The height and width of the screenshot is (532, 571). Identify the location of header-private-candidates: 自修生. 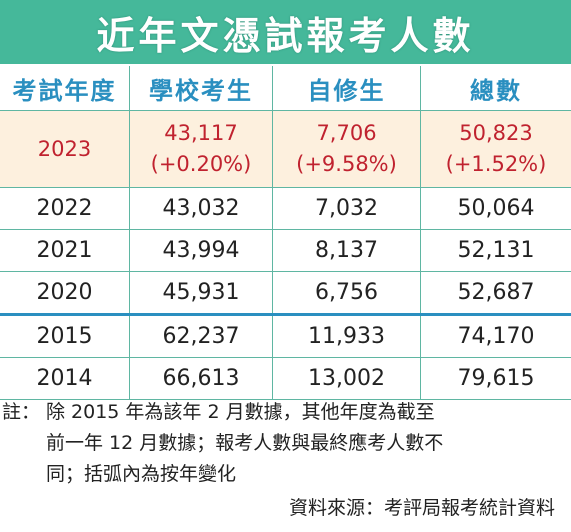
(347, 88).